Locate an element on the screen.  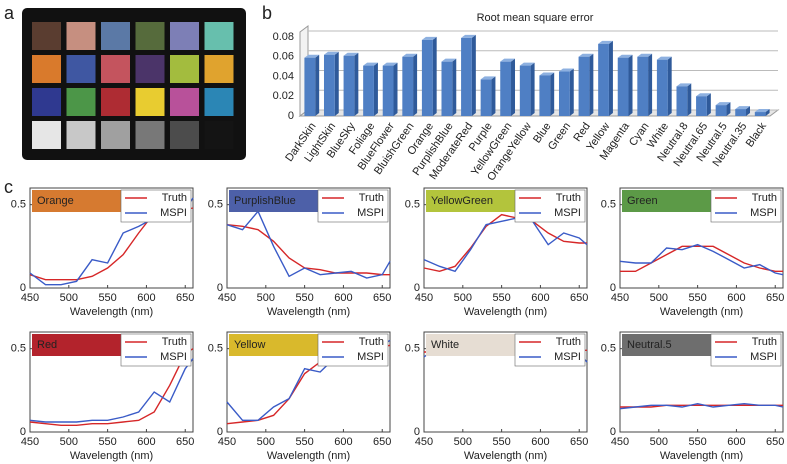
plot-title: Red is located at coordinates (47, 345).